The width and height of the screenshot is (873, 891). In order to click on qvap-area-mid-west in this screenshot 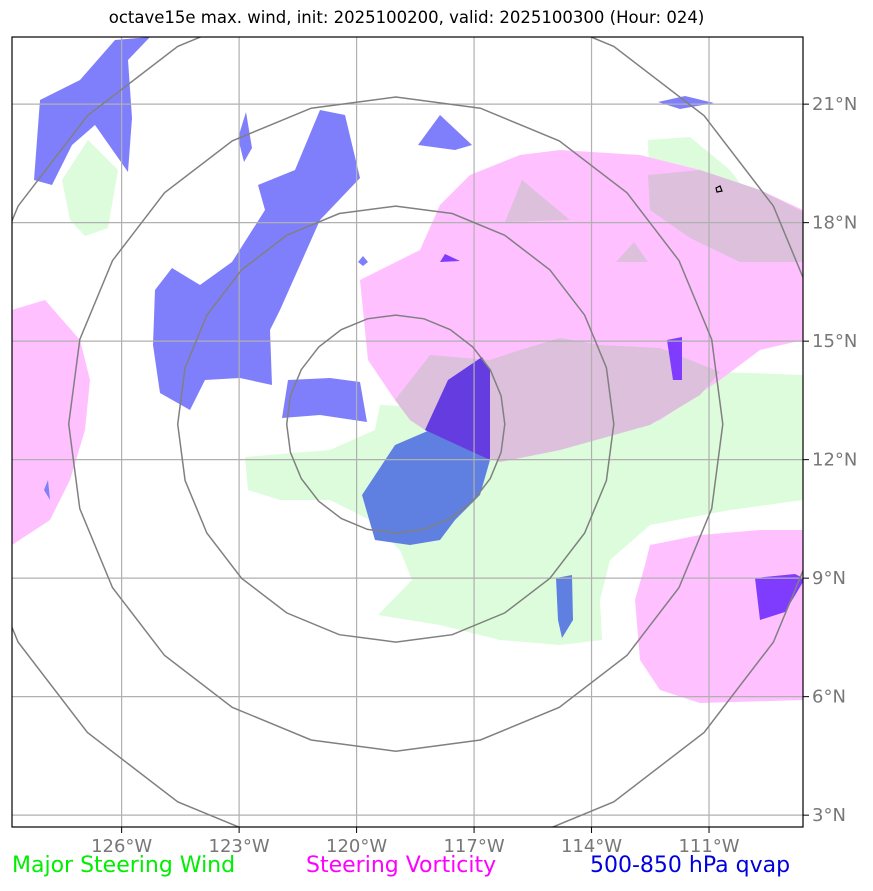, I will do `click(324, 400)`.